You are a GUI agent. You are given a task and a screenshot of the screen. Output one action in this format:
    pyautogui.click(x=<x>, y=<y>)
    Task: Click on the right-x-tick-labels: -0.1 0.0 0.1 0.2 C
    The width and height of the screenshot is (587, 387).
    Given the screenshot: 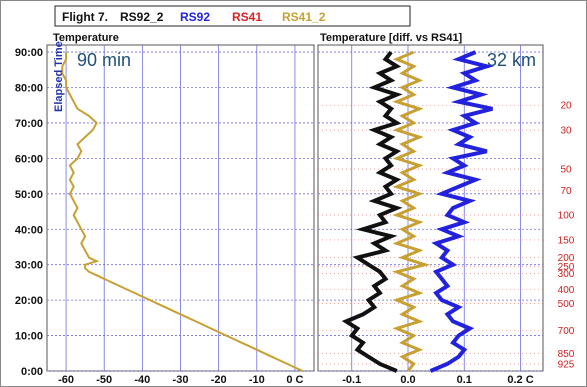 What is the action you would take?
    pyautogui.click(x=437, y=380)
    